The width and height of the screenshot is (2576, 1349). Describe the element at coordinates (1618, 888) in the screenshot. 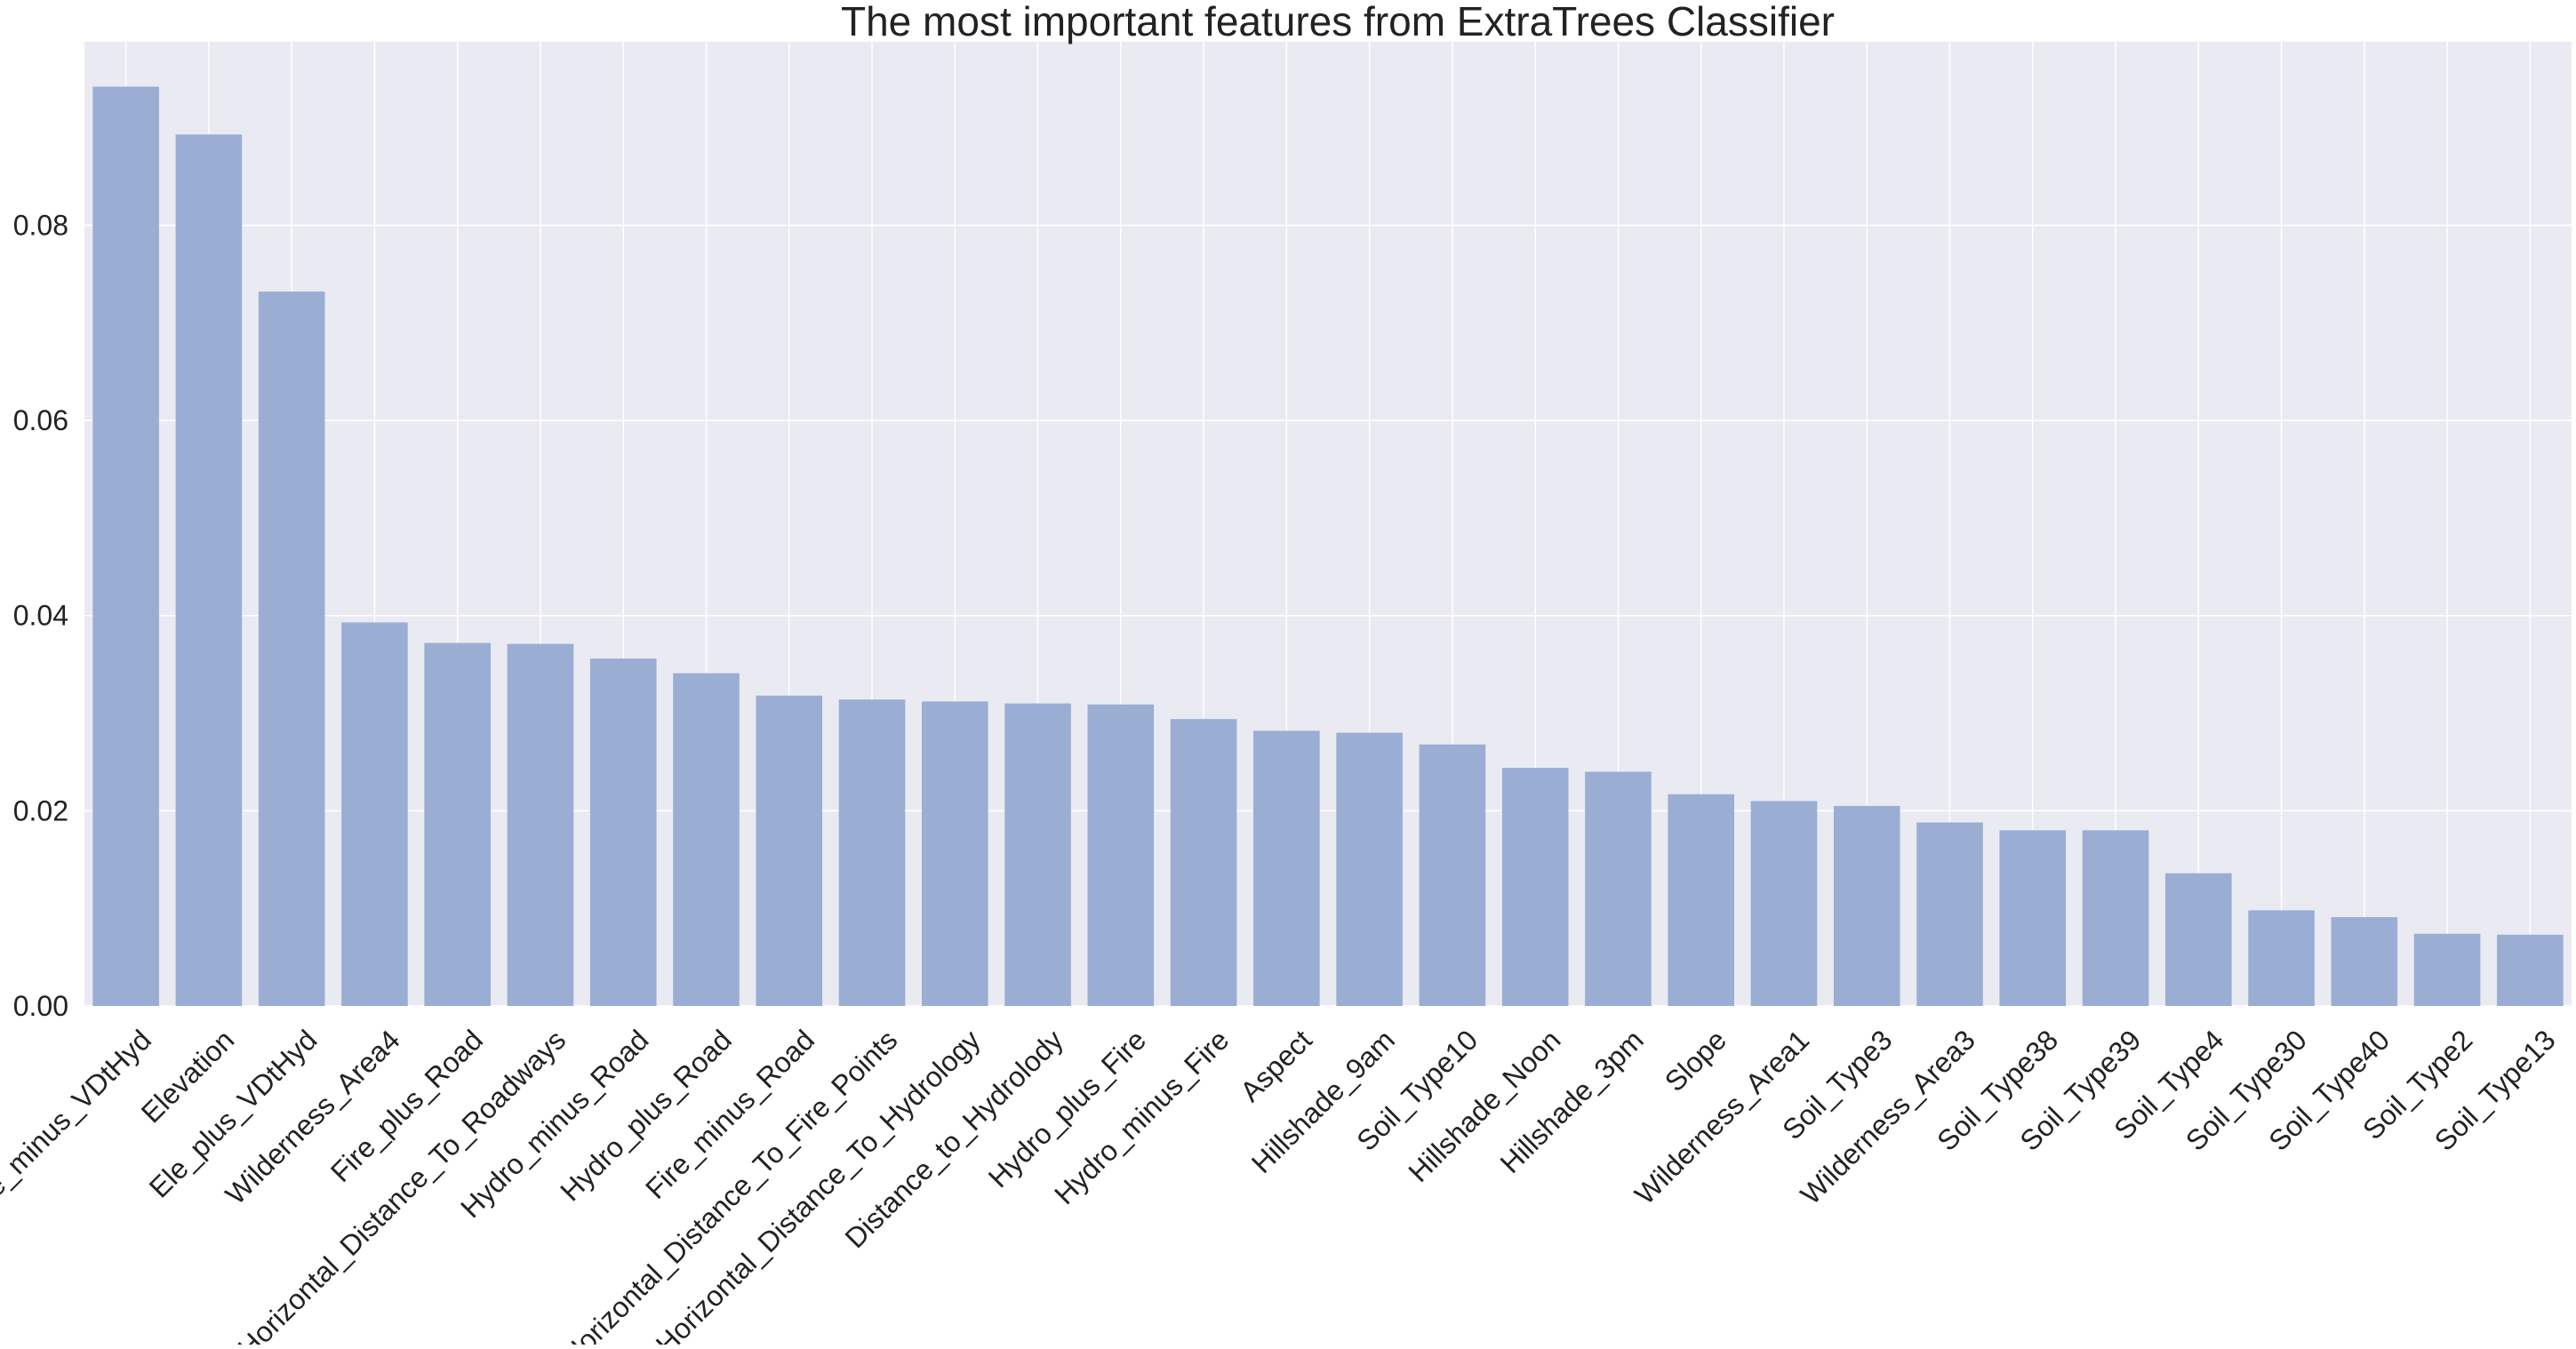

I see `bar-Hillshade_3pm` at that location.